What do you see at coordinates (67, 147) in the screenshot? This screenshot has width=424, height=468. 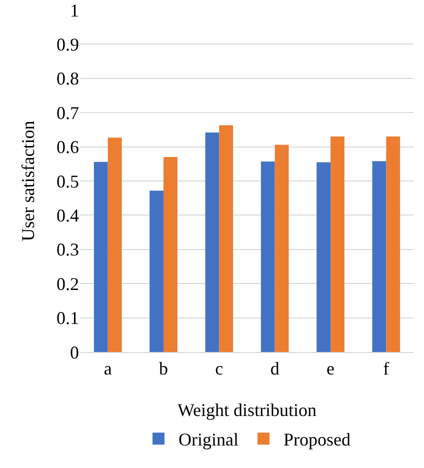 I see `y-tick-label: 0.6` at bounding box center [67, 147].